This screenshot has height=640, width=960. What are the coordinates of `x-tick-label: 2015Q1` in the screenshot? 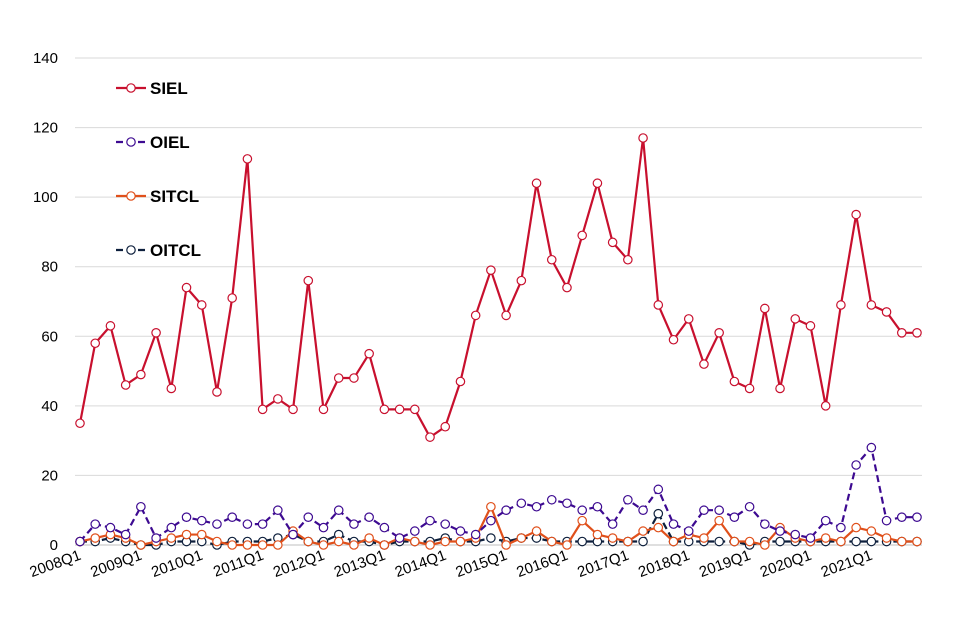 It's located at (481, 564).